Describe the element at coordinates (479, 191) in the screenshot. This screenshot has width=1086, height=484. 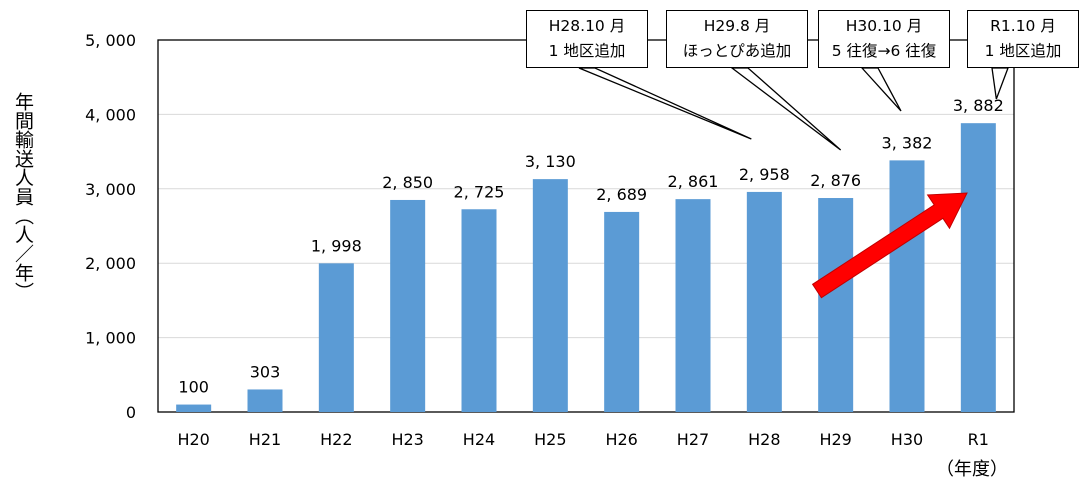
I see `value-label-h24: 2, 725` at that location.